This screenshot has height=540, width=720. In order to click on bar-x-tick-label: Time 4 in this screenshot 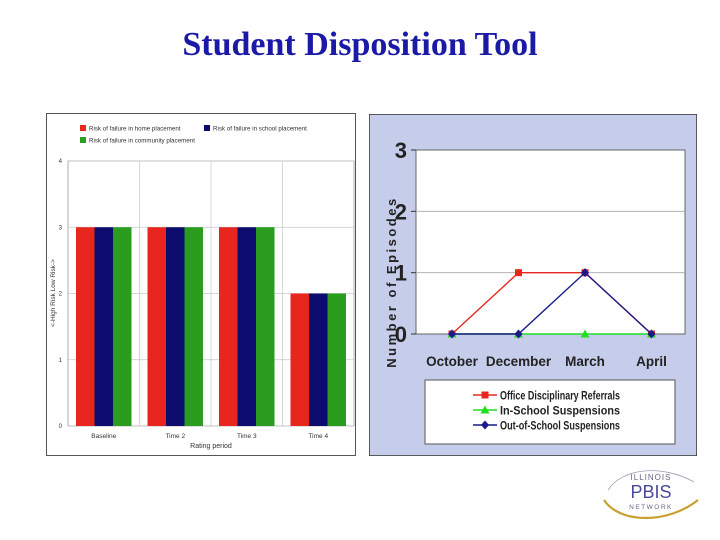, I will do `click(318, 436)`.